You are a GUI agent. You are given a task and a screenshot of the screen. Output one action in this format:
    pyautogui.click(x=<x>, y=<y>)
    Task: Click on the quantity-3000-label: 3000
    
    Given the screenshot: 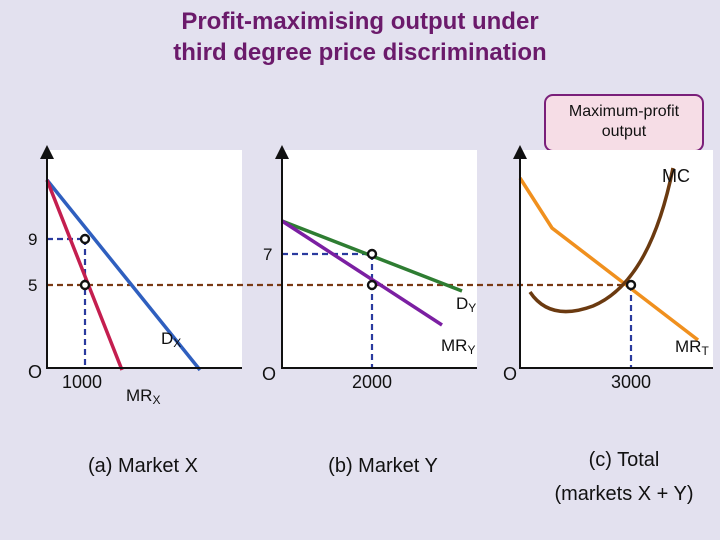 What is the action you would take?
    pyautogui.click(x=631, y=382)
    